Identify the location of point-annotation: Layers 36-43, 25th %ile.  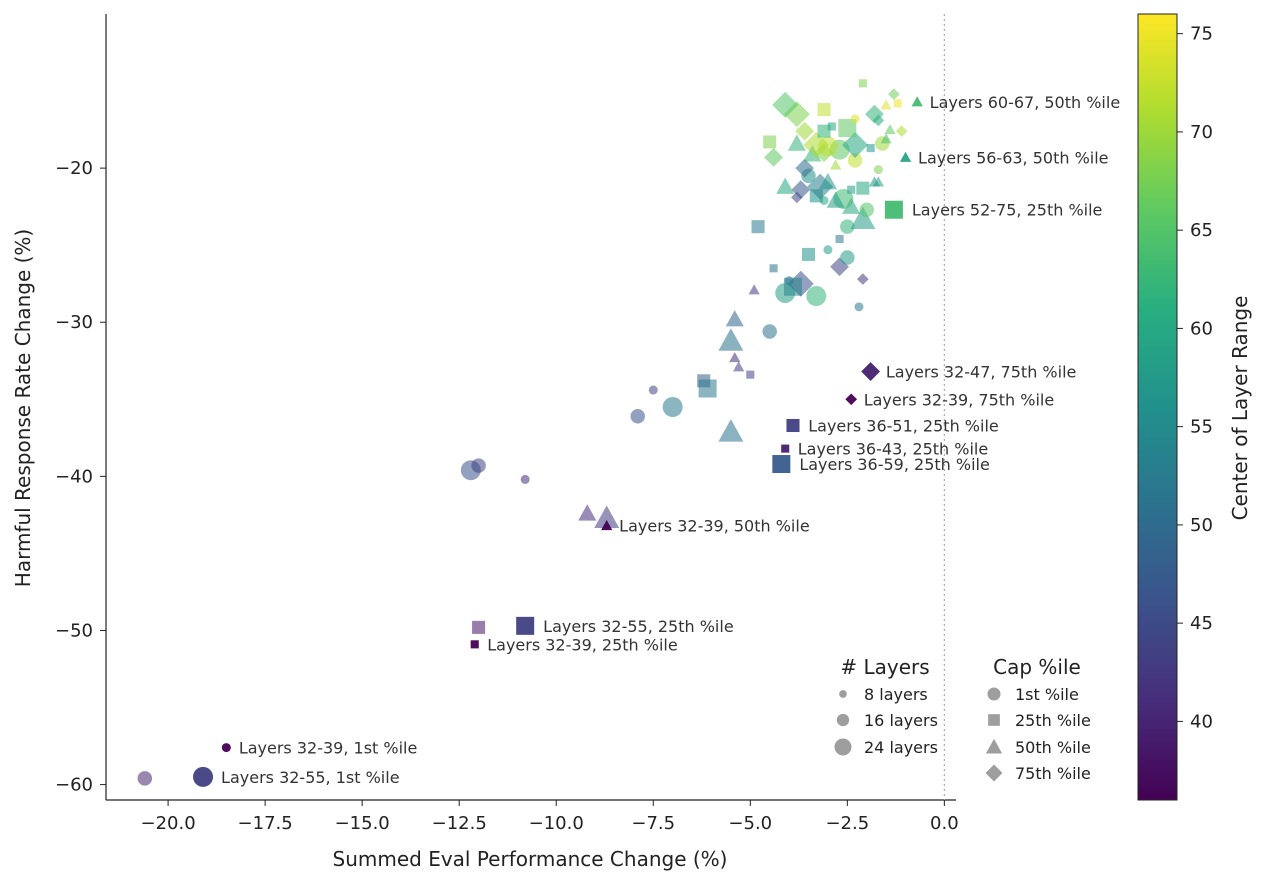
(893, 449).